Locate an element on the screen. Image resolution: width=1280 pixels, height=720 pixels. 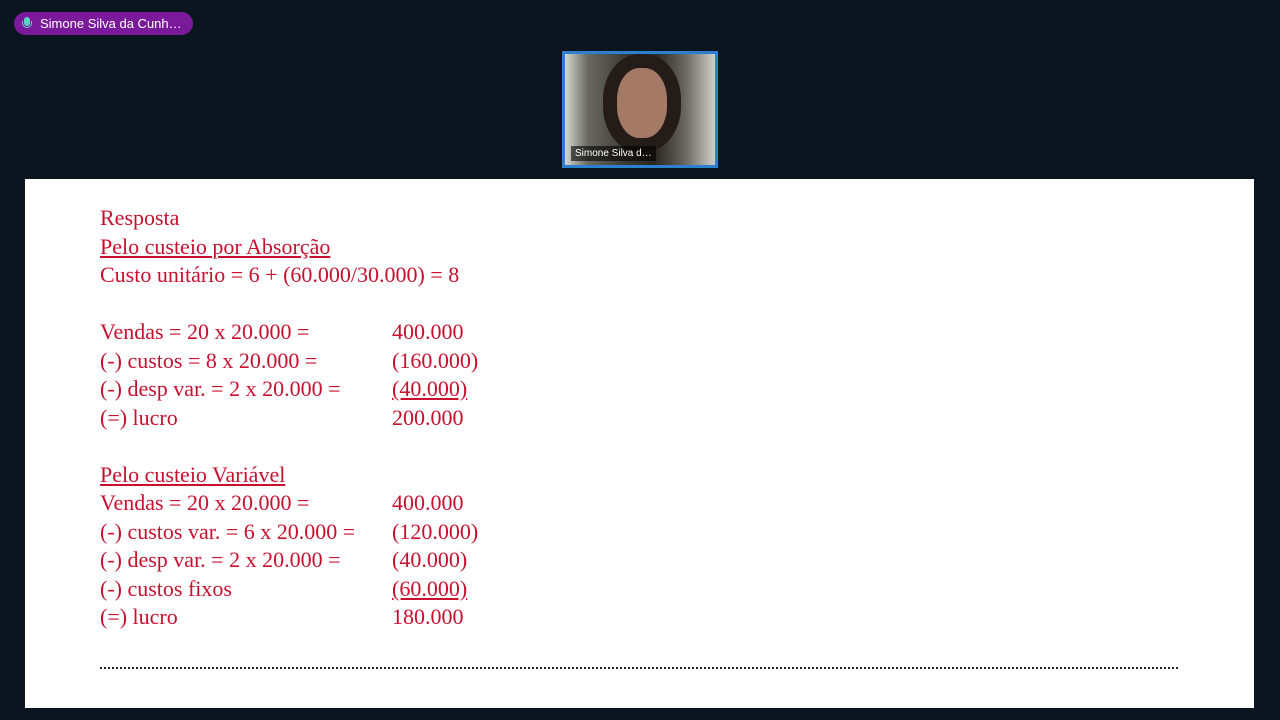
row: (=) lucro 200.000 is located at coordinates (282, 418).